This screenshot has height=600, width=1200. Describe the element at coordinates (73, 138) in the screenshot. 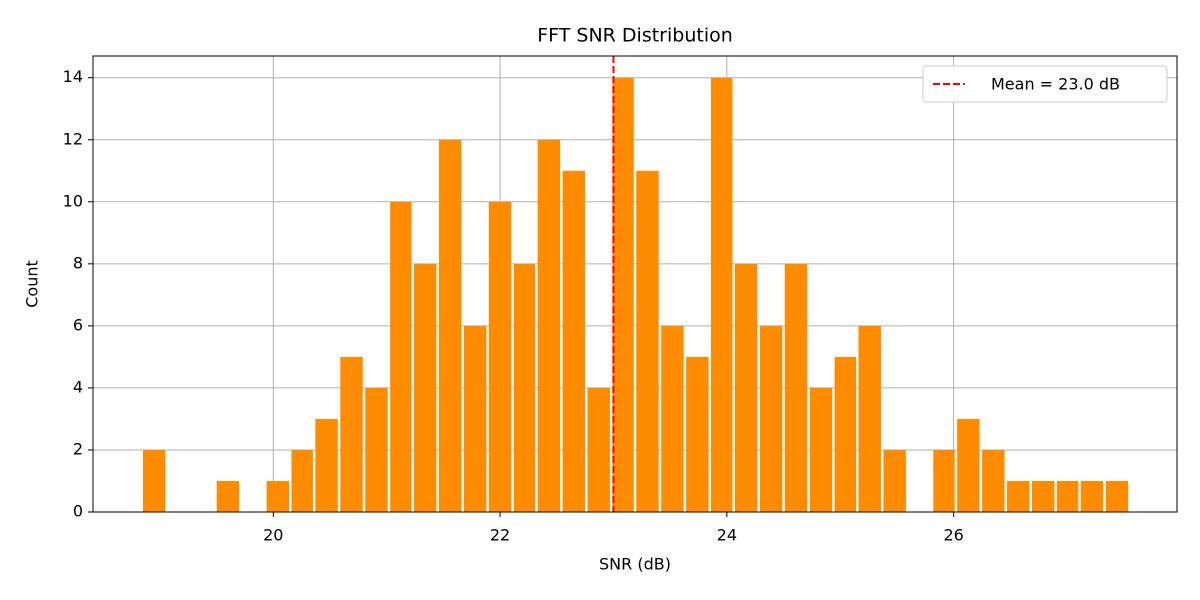

I see `y-tick-label: 12` at that location.